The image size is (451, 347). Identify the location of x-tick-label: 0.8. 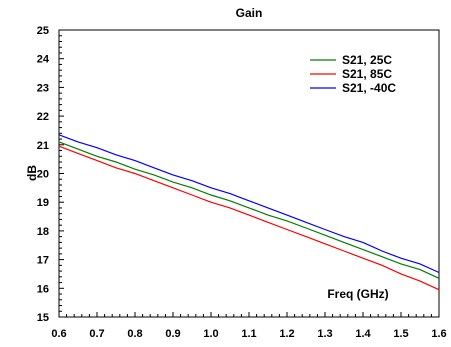
(134, 334).